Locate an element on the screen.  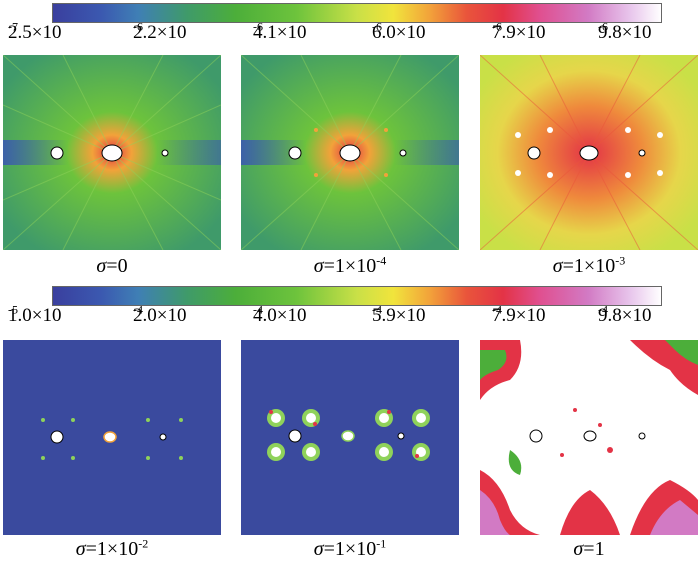
tick-label: 4.0×10 -4 is located at coordinates (280, 314).